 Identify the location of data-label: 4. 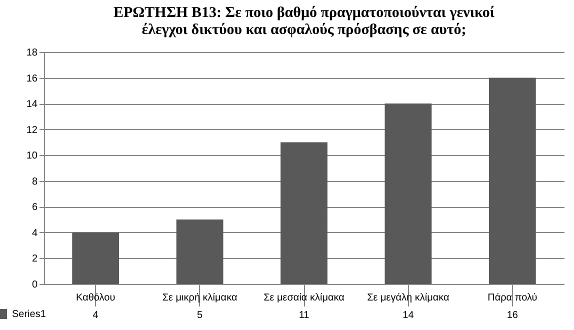
(95, 315).